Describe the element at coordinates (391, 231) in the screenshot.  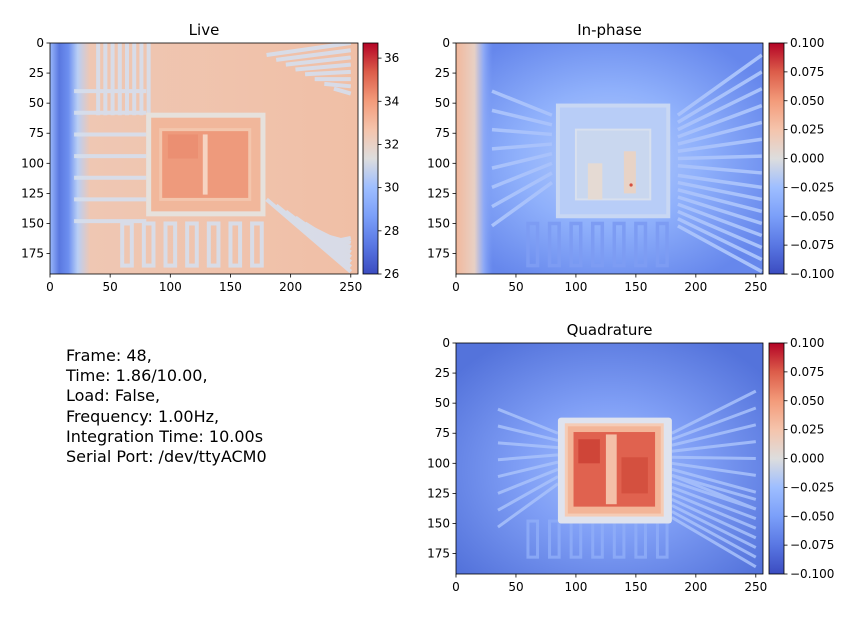
I see `colorbar-tick-label: 28` at that location.